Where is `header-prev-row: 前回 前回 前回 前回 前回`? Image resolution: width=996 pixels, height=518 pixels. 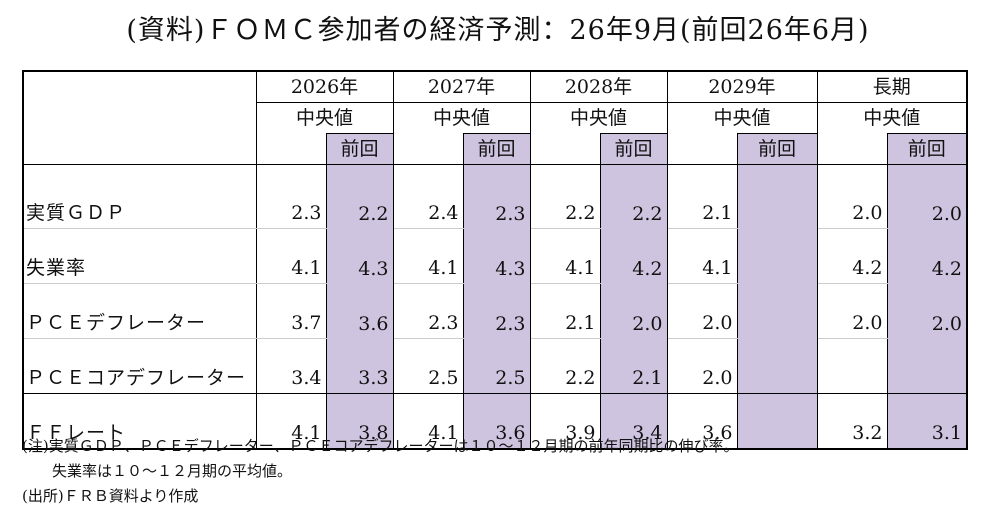 header-prev-row: 前回 前回 前回 前回 前回 is located at coordinates (495, 149).